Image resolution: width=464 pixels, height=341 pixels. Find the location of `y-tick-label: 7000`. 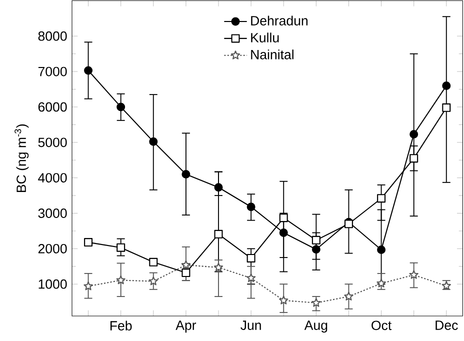

y-tick-label: 7000 is located at coordinates (52, 71).